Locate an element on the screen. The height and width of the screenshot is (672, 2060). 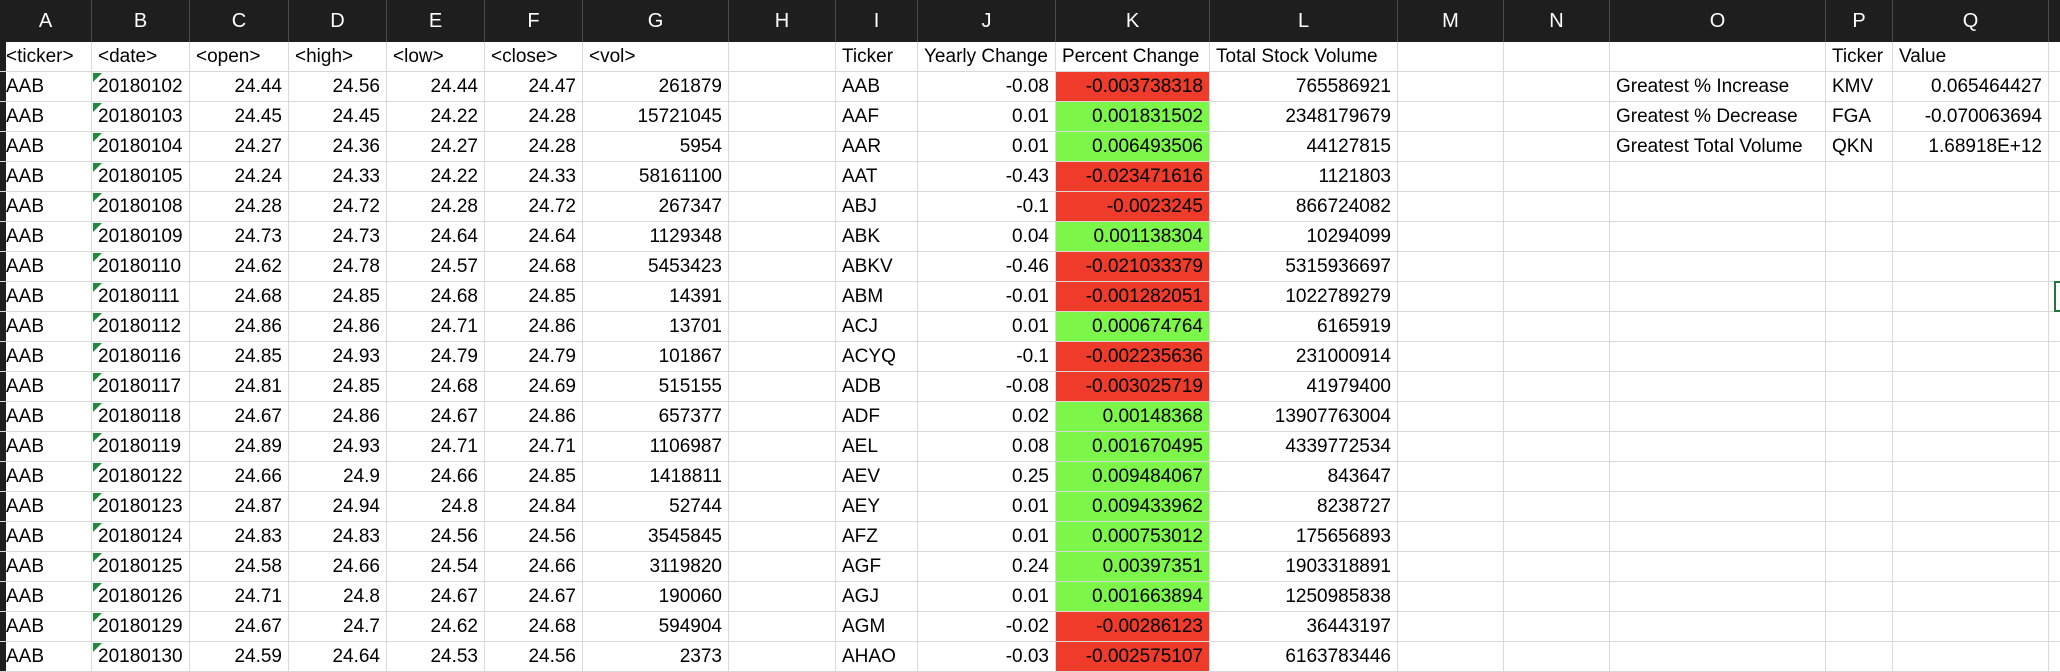
cell-high: 24.83 is located at coordinates (338, 537).